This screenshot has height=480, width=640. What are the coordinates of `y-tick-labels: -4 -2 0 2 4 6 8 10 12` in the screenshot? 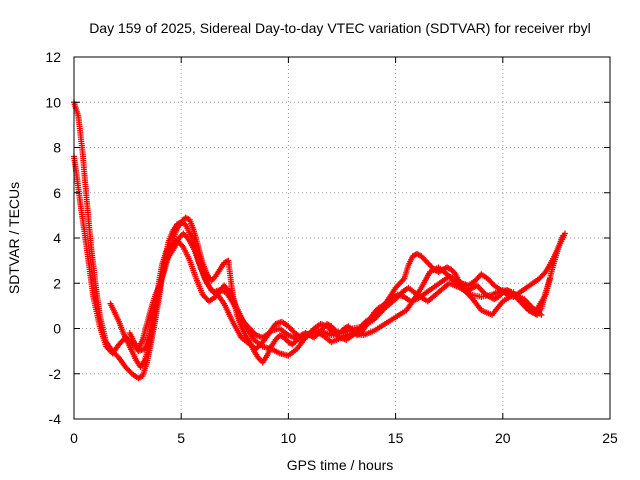 It's located at (53, 238).